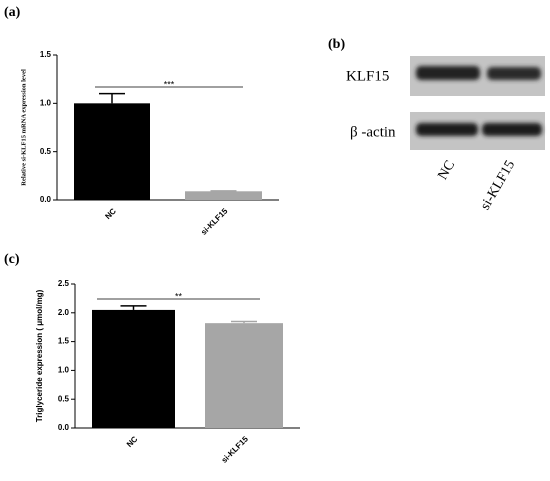 The height and width of the screenshot is (481, 550). What do you see at coordinates (39, 355) in the screenshot?
I see `y-axis-label: Triglyceride expression ( μmol/mg)` at bounding box center [39, 355].